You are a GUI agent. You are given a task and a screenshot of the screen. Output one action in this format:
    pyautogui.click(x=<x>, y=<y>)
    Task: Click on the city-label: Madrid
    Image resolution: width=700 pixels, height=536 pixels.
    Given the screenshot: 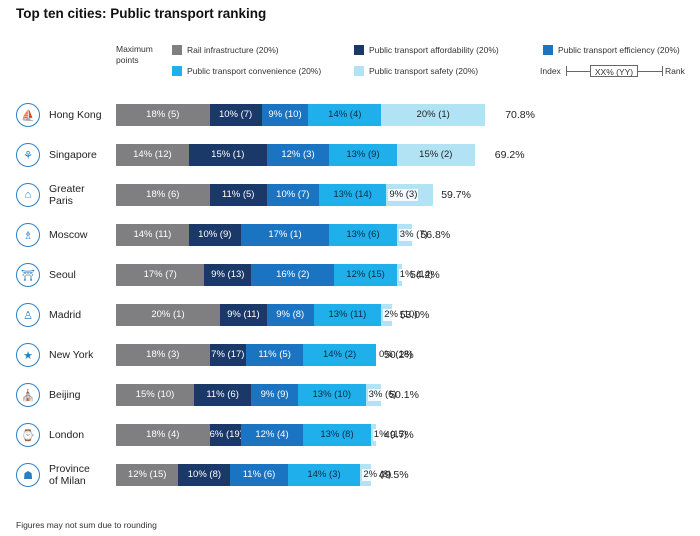 What is the action you would take?
    pyautogui.click(x=65, y=315)
    